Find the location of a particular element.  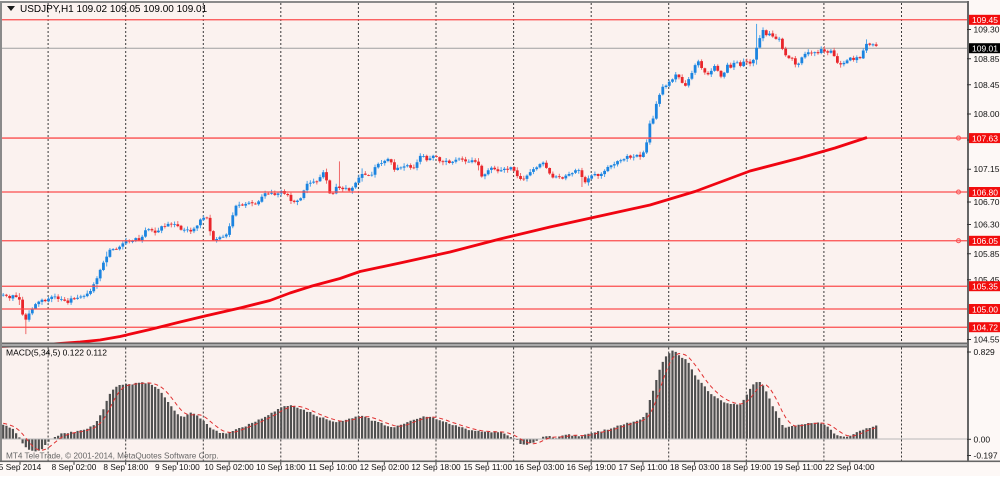

svg-text: MACD(5,34,5) 0.122 0.112 is located at coordinates (56, 353).